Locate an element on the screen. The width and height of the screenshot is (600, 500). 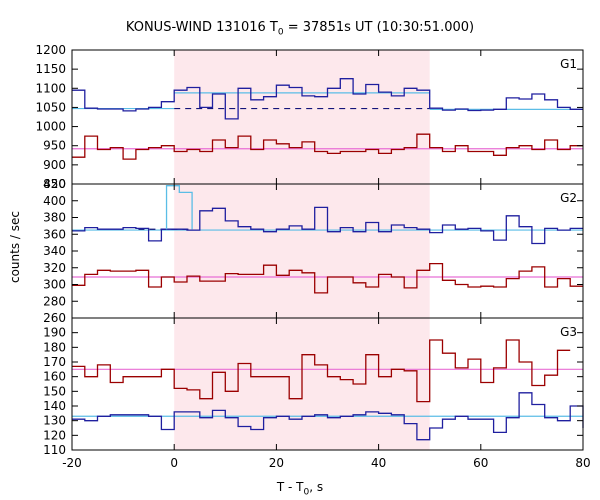
xtick-label: 0 is located at coordinates (174, 463).